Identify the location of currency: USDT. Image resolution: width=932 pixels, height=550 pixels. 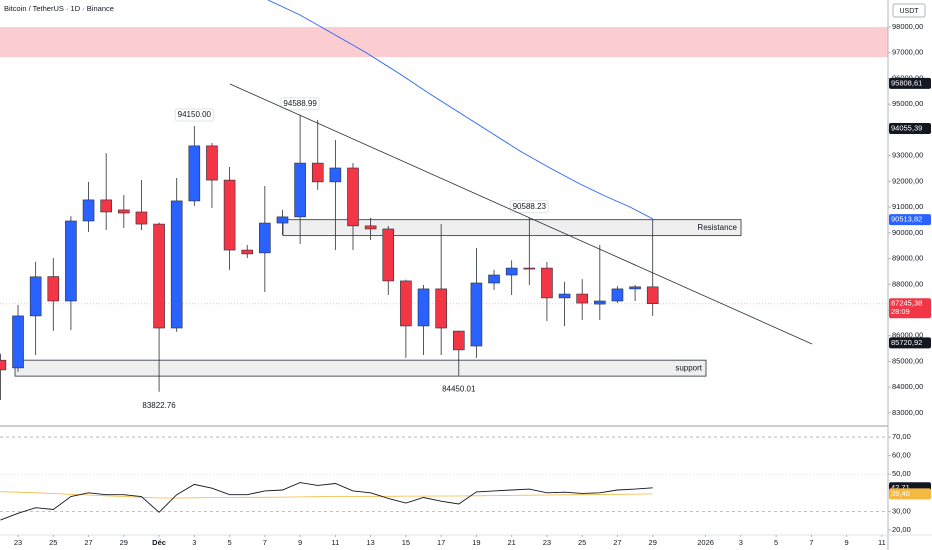
(909, 11).